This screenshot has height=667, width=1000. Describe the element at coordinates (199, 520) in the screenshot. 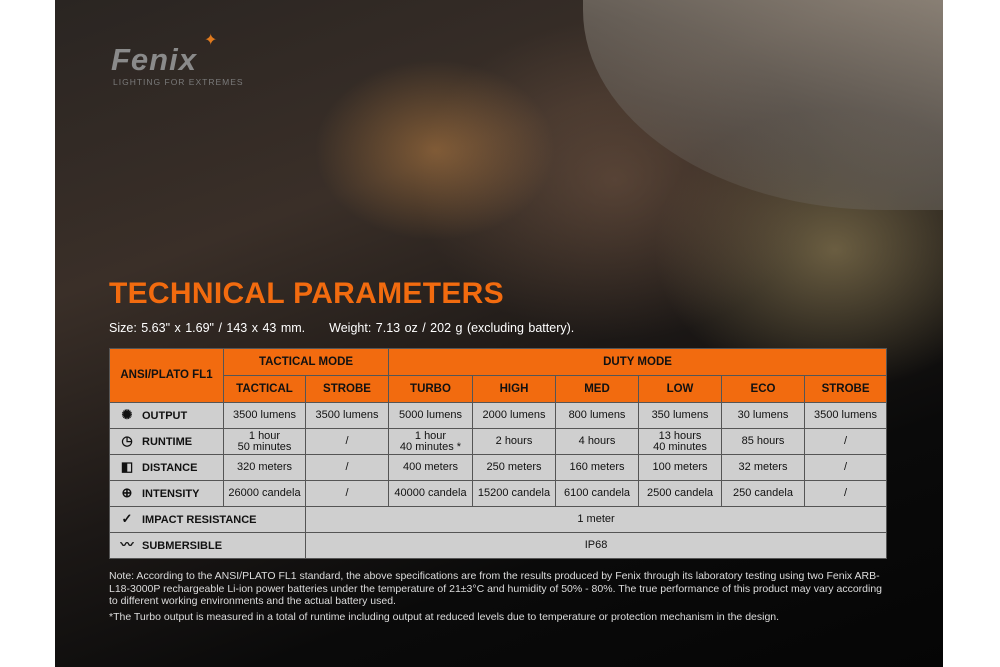

I see `impact-label: IMPACT RESISTANCE` at that location.